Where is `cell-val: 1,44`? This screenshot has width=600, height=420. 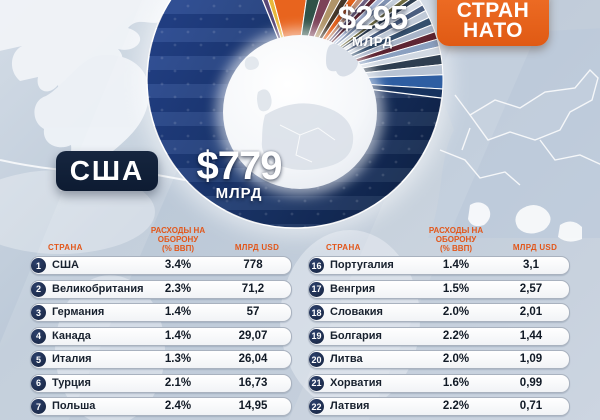 cell-val: 1,44 is located at coordinates (531, 335).